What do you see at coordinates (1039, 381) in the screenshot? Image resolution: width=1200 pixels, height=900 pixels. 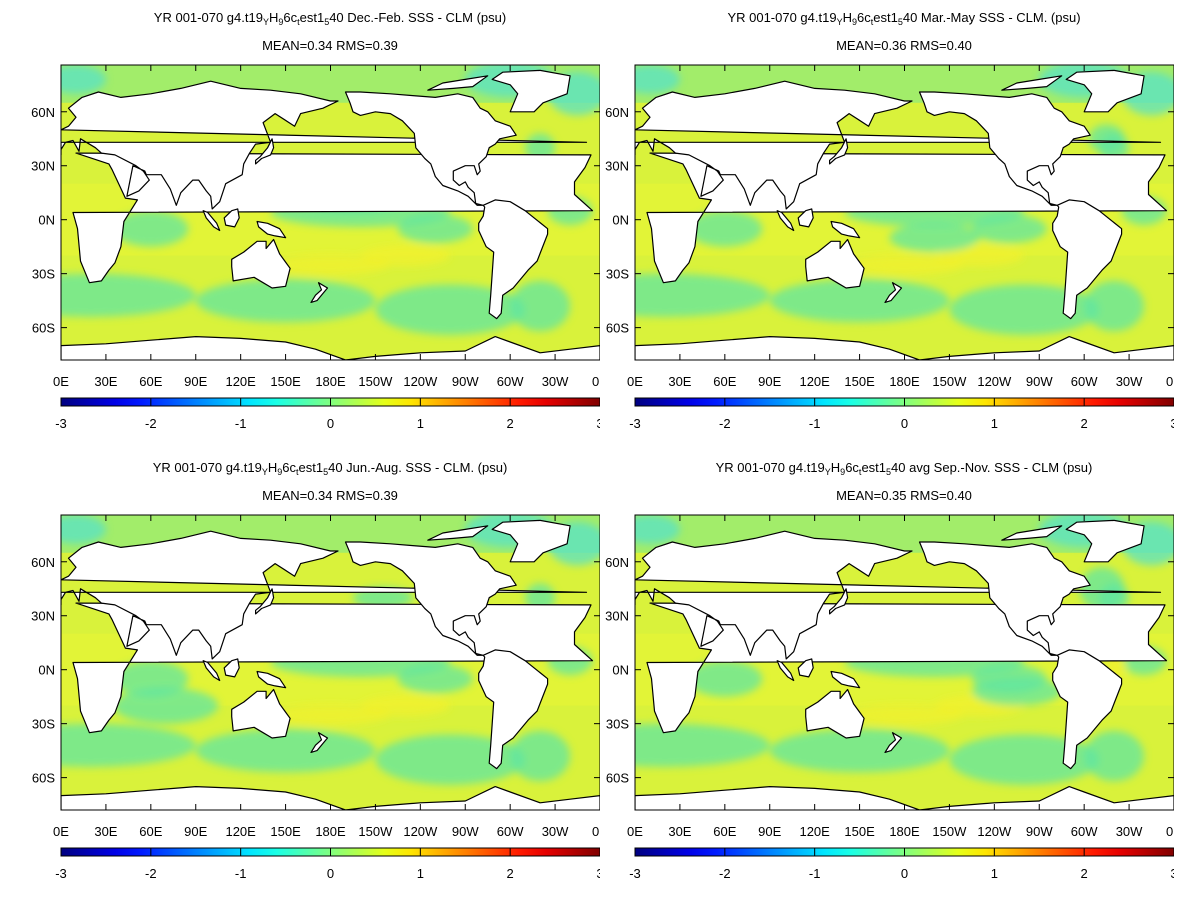 I see `x-tick-label: 90W` at bounding box center [1039, 381].